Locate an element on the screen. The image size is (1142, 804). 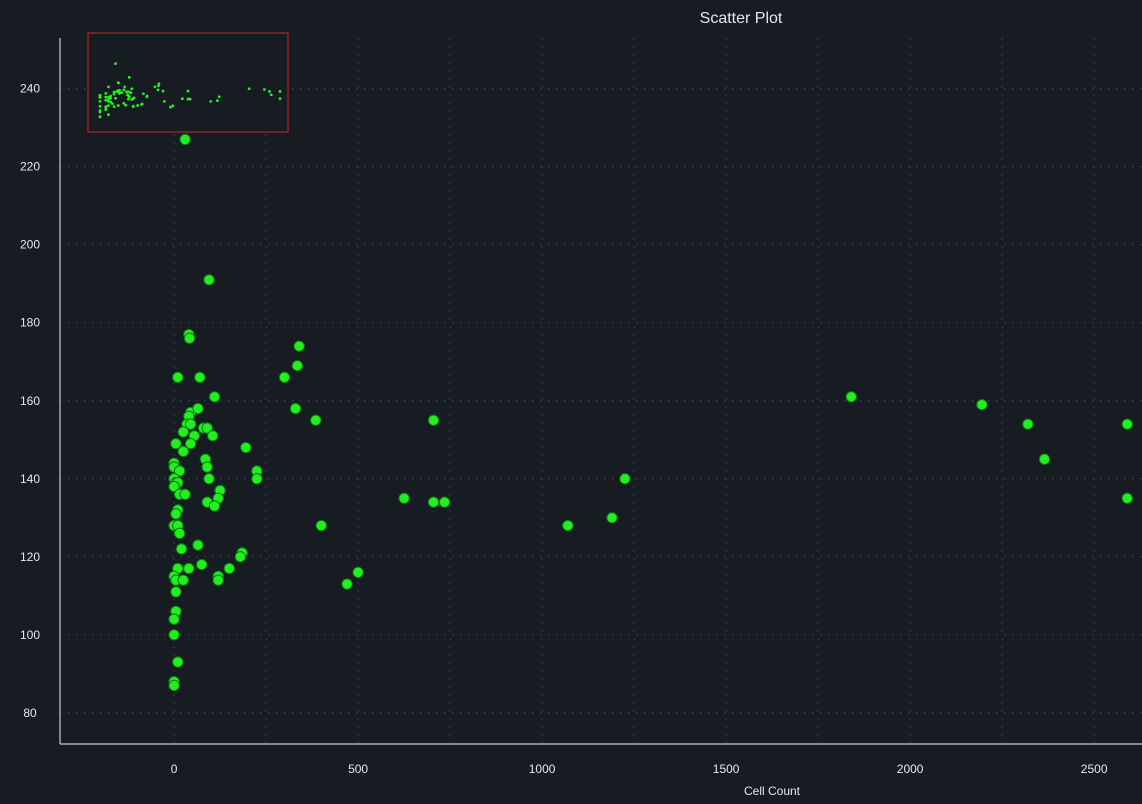
y-tick-label: 120 is located at coordinates (30, 557).